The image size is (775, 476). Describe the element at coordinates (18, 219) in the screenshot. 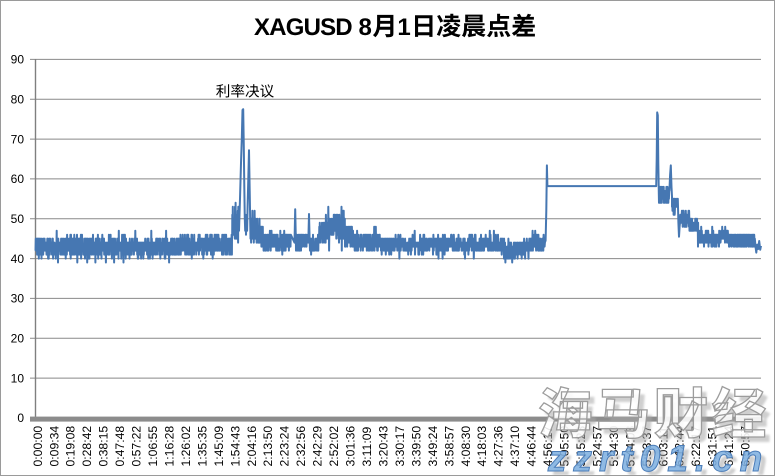

I see `svg-text: 50` at that location.